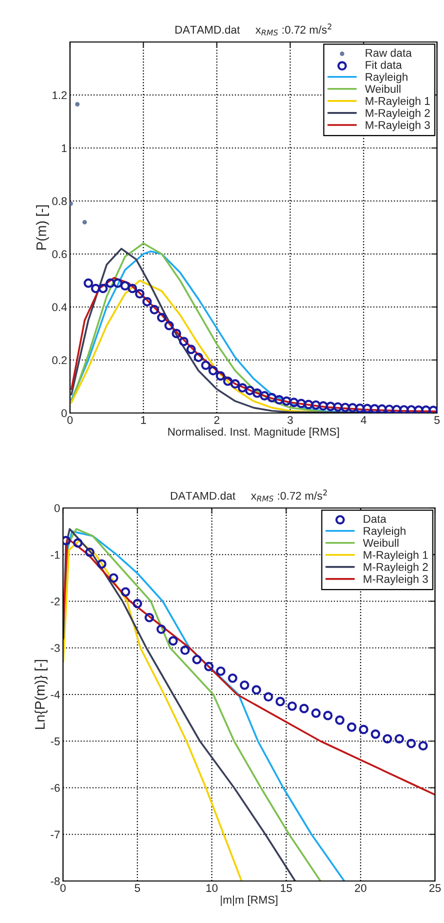 The image size is (444, 923). Describe the element at coordinates (70, 420) in the screenshot. I see `x-tick-label: 0` at that location.